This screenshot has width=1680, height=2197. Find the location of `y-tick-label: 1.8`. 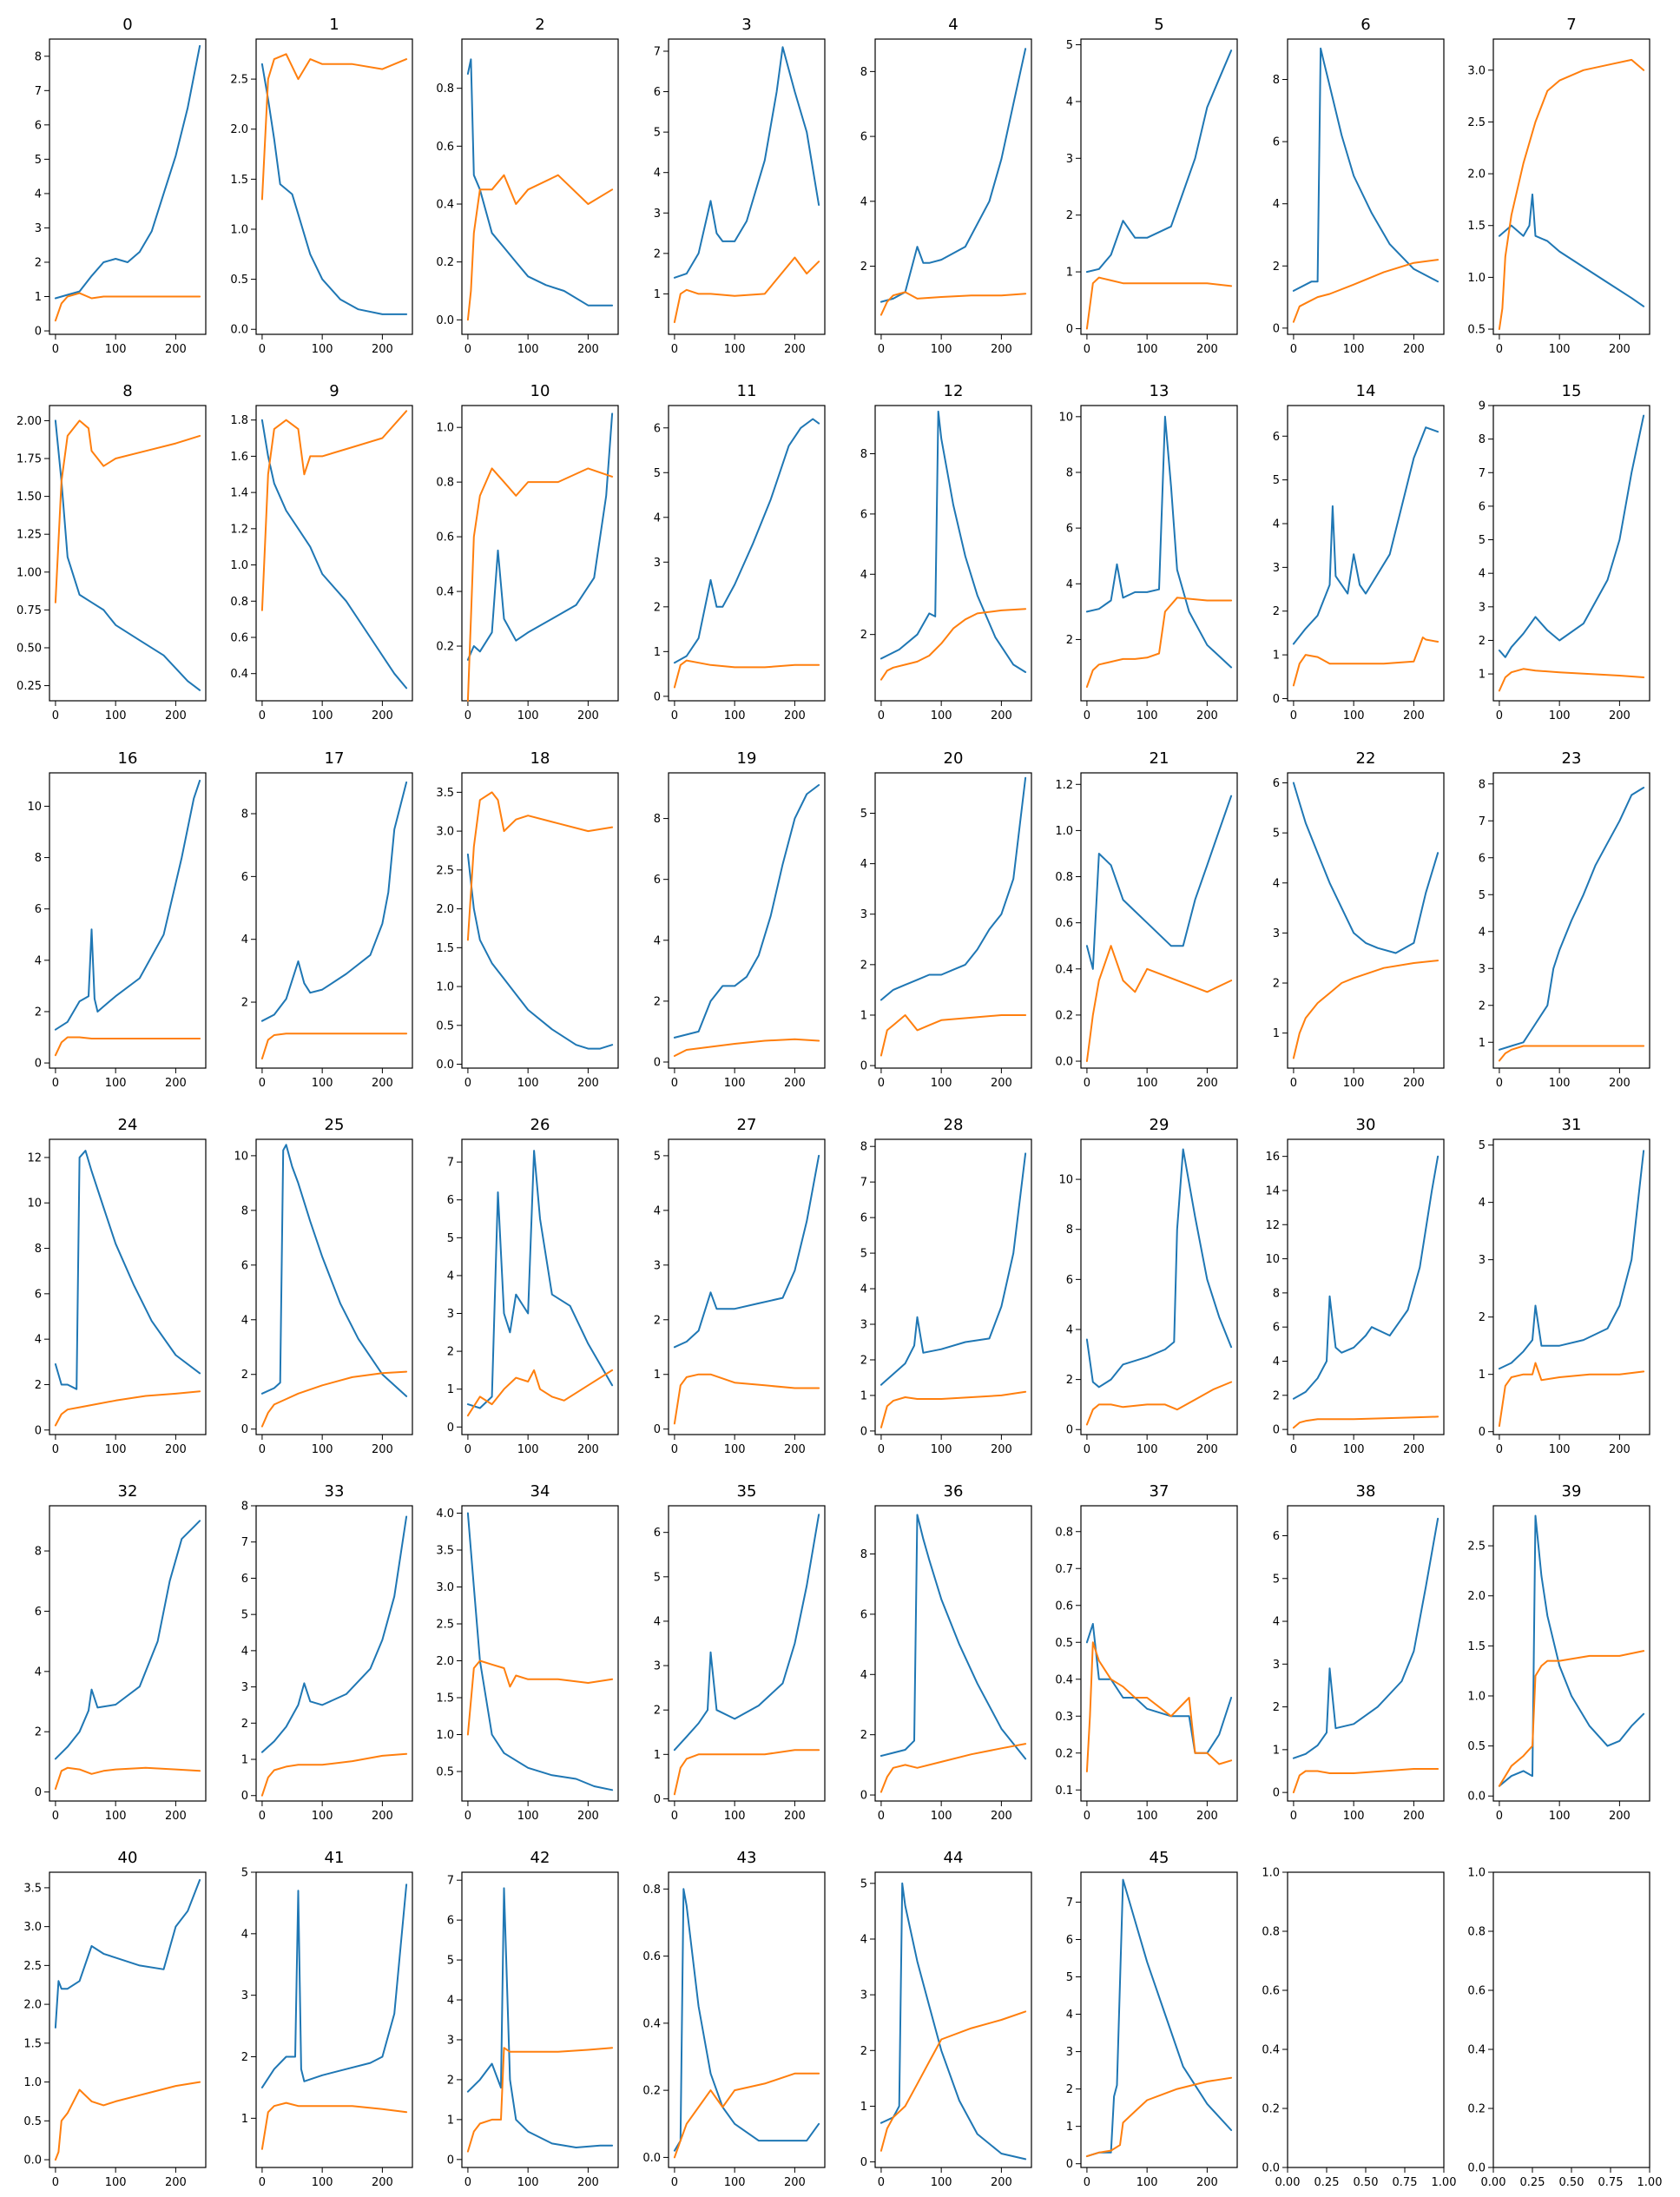

y-tick-label: 1.8 is located at coordinates (239, 421).